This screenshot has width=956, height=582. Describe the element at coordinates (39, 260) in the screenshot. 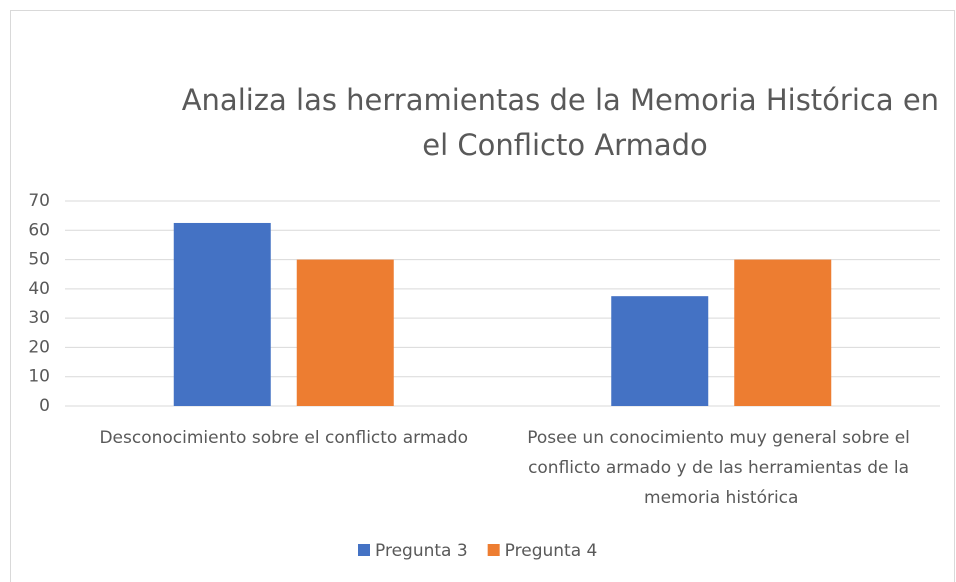

I see `y-tick-label: 50` at that location.